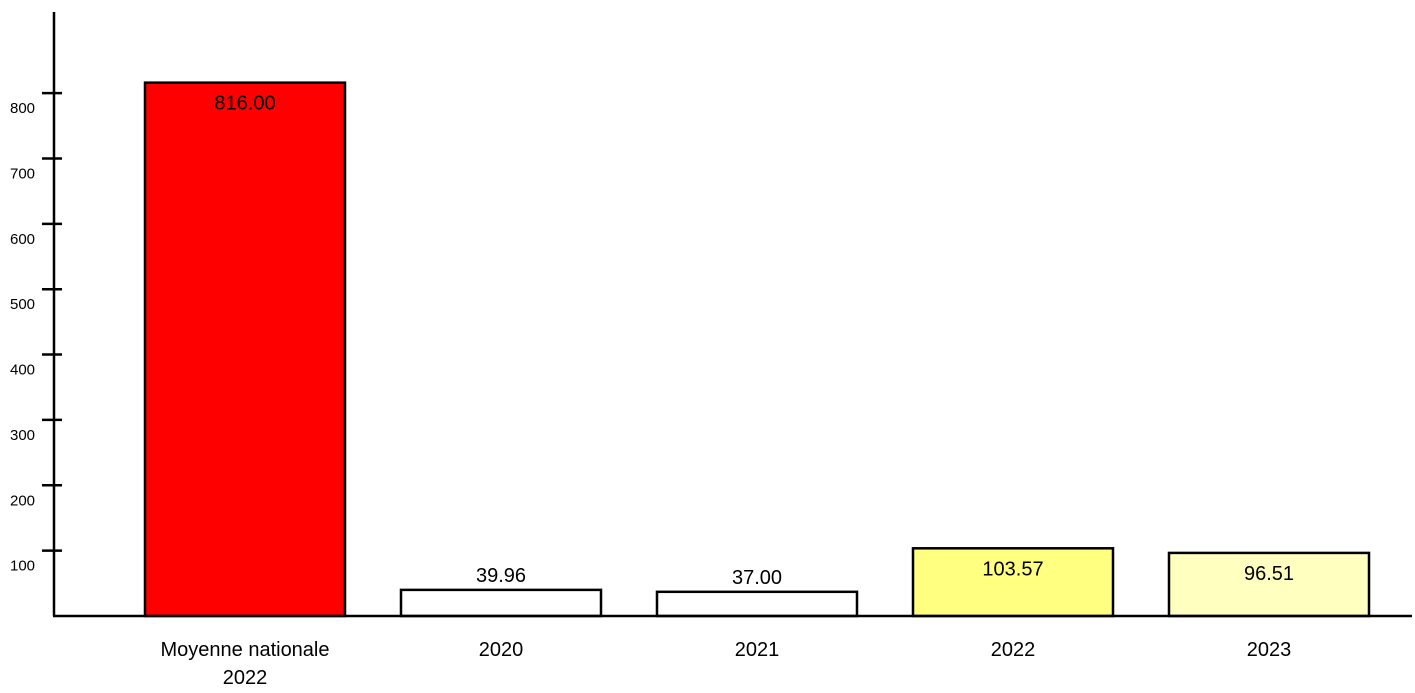 This screenshot has height=693, width=1415. I want to click on data-label-4: 96.51, so click(1269, 574).